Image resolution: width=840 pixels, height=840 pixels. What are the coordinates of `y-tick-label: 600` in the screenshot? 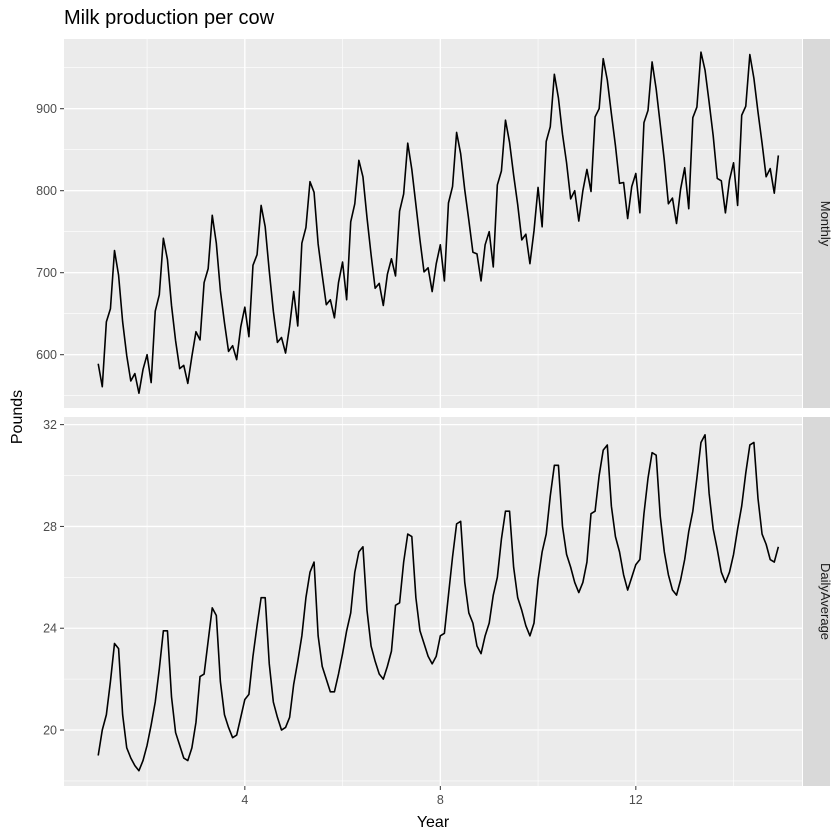 It's located at (46, 355).